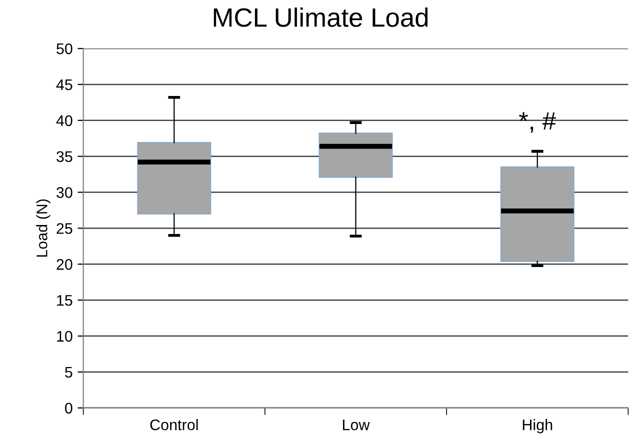  What do you see at coordinates (68, 408) in the screenshot?
I see `y-tick-label: 0` at bounding box center [68, 408].